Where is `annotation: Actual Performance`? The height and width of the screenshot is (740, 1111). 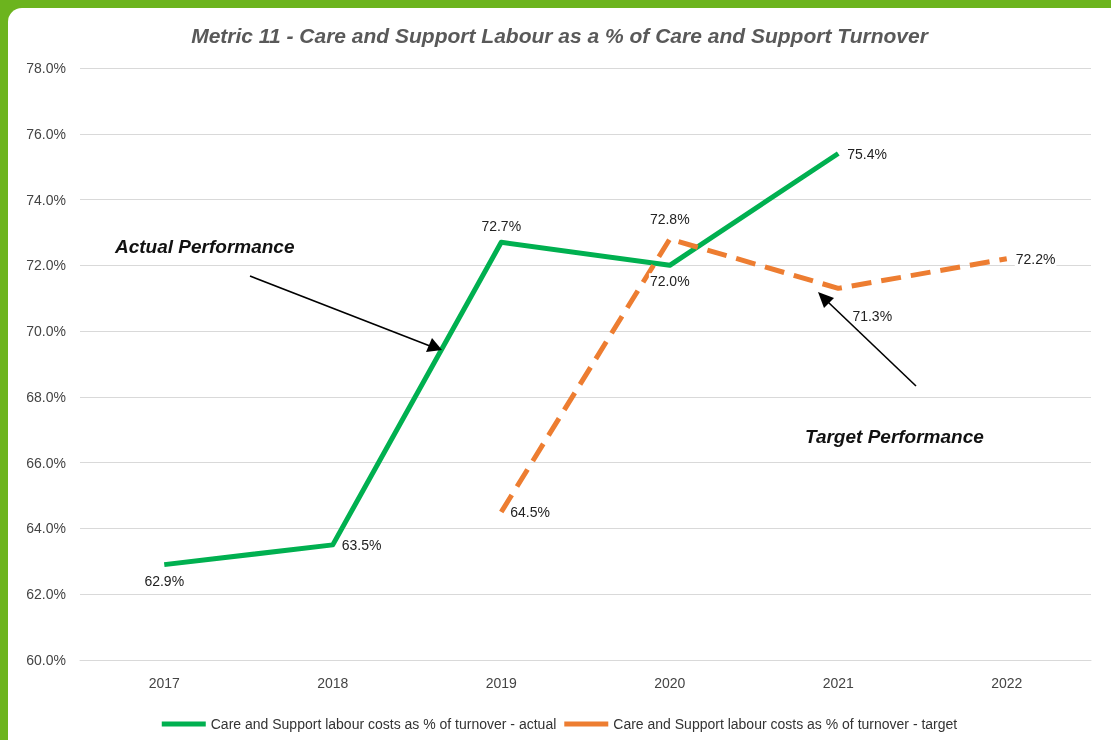
annotation: Actual Performance is located at coordinates (205, 247).